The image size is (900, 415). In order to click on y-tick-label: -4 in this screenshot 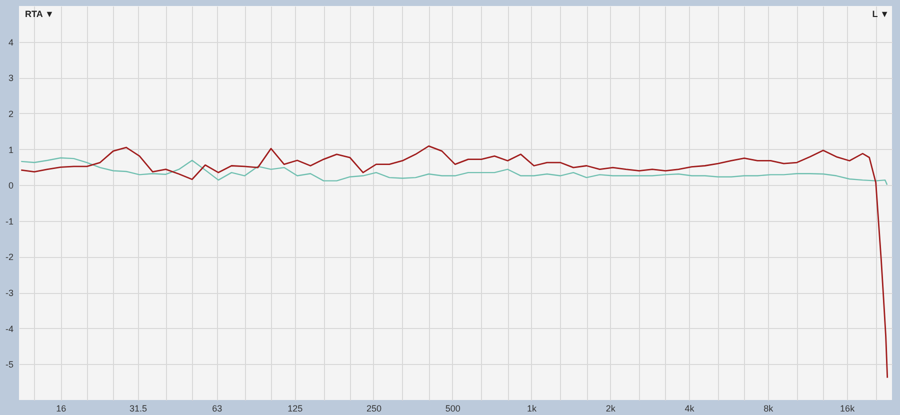, I will do `click(9, 329)`.